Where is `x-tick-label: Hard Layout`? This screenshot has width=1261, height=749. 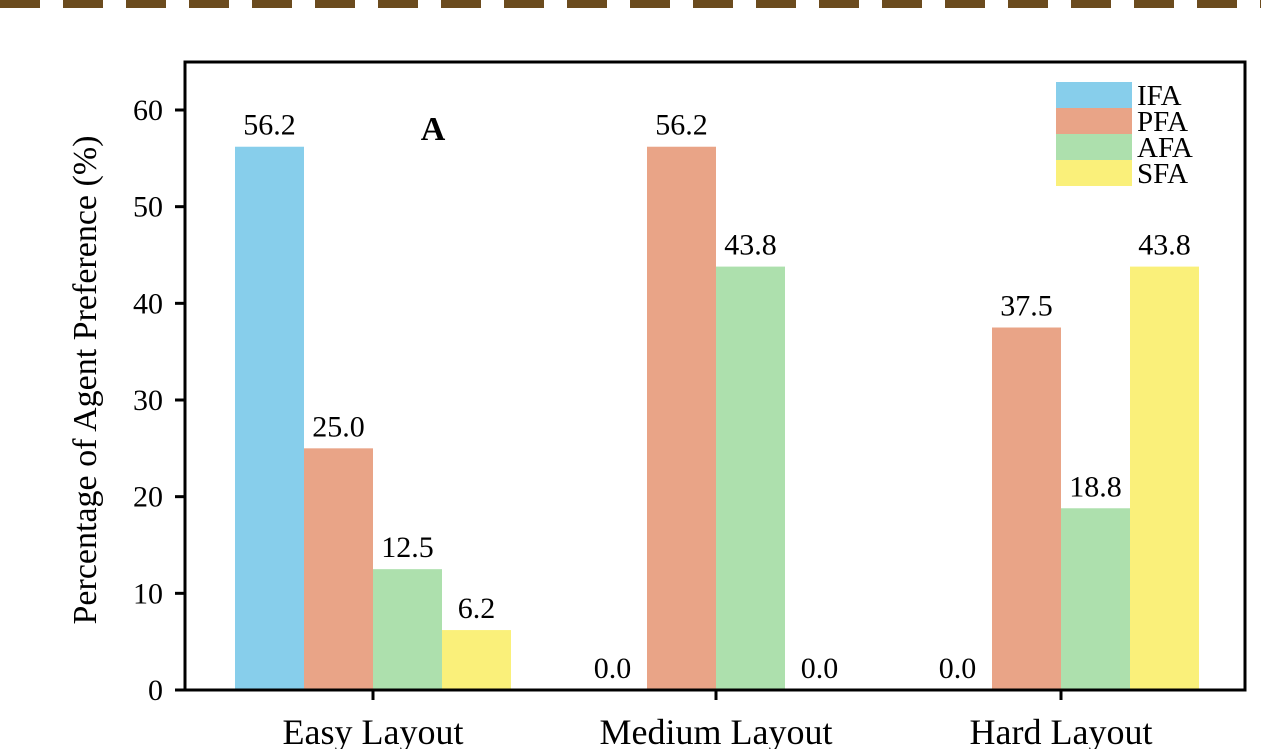
x-tick-label: Hard Layout is located at coordinates (1061, 730).